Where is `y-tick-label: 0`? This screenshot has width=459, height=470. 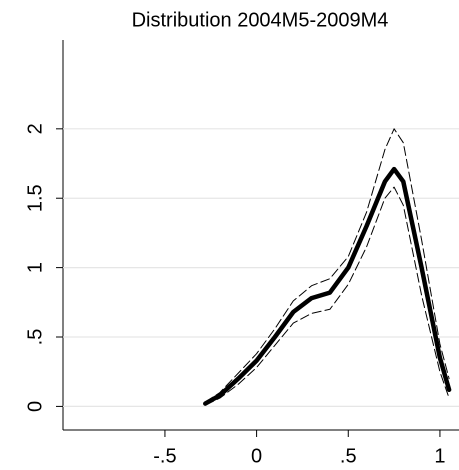
y-tick-label: 0 is located at coordinates (35, 406).